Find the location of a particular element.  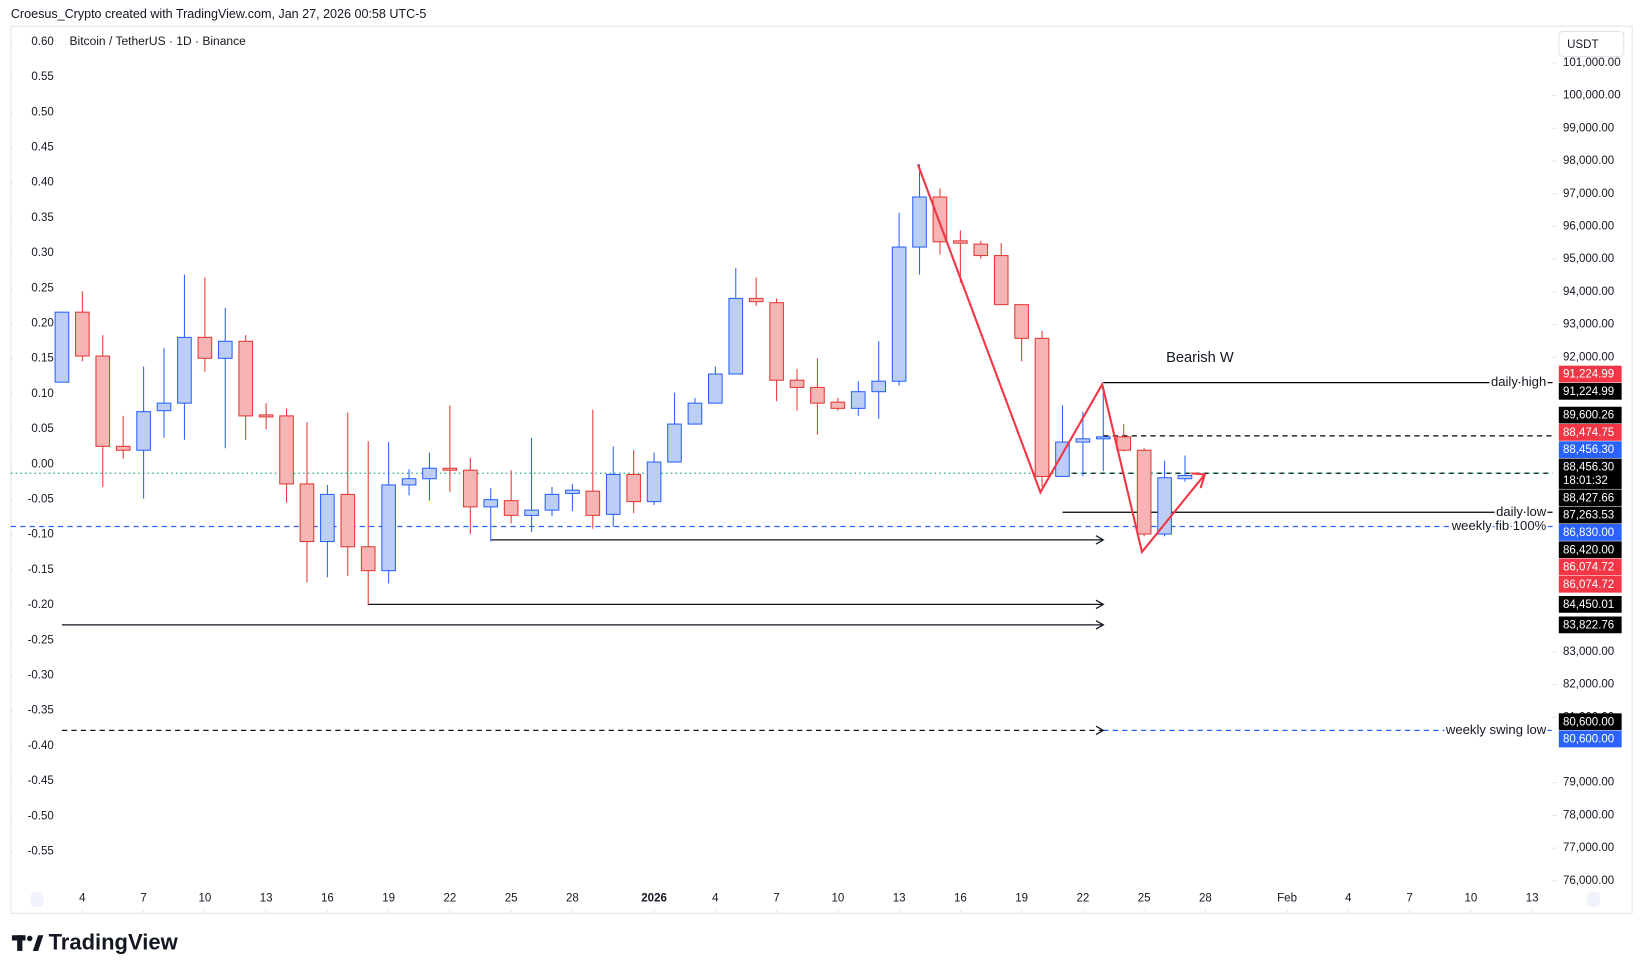

legend: Bitcoin / TetherUS · 1D · Binance is located at coordinates (158, 41).